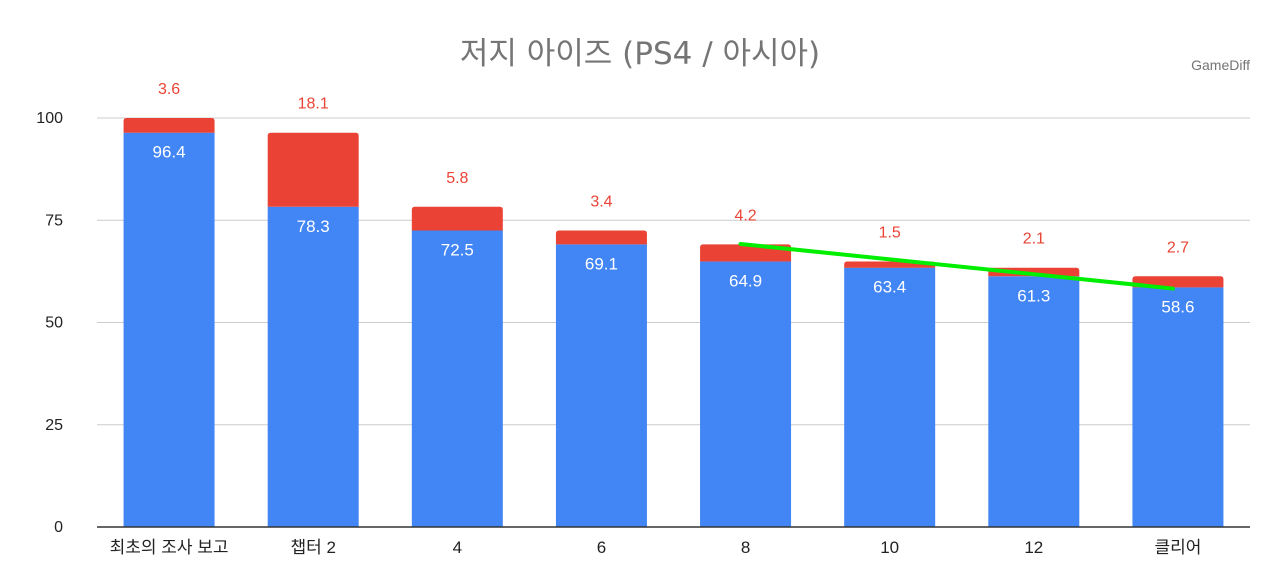 Image resolution: width=1280 pixels, height=586 pixels. What do you see at coordinates (1178, 247) in the screenshot?
I see `bar-top-value-label-7: 2.7` at bounding box center [1178, 247].